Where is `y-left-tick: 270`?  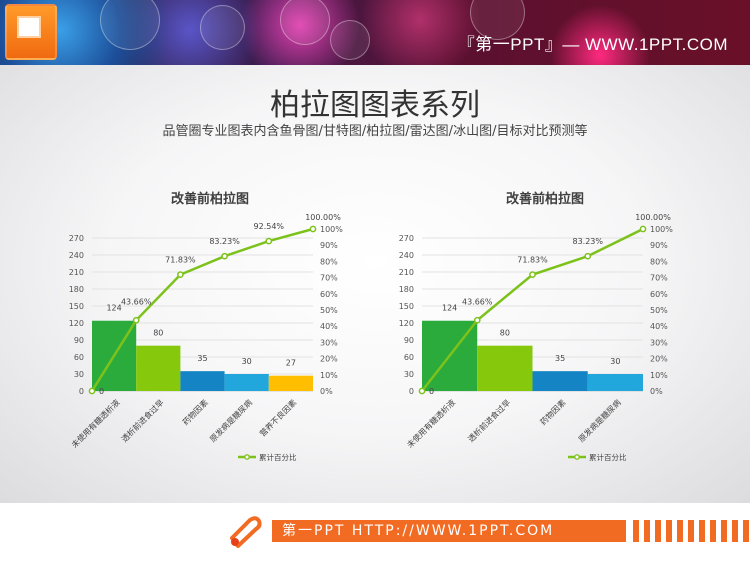 y-left-tick: 270 is located at coordinates (76, 238).